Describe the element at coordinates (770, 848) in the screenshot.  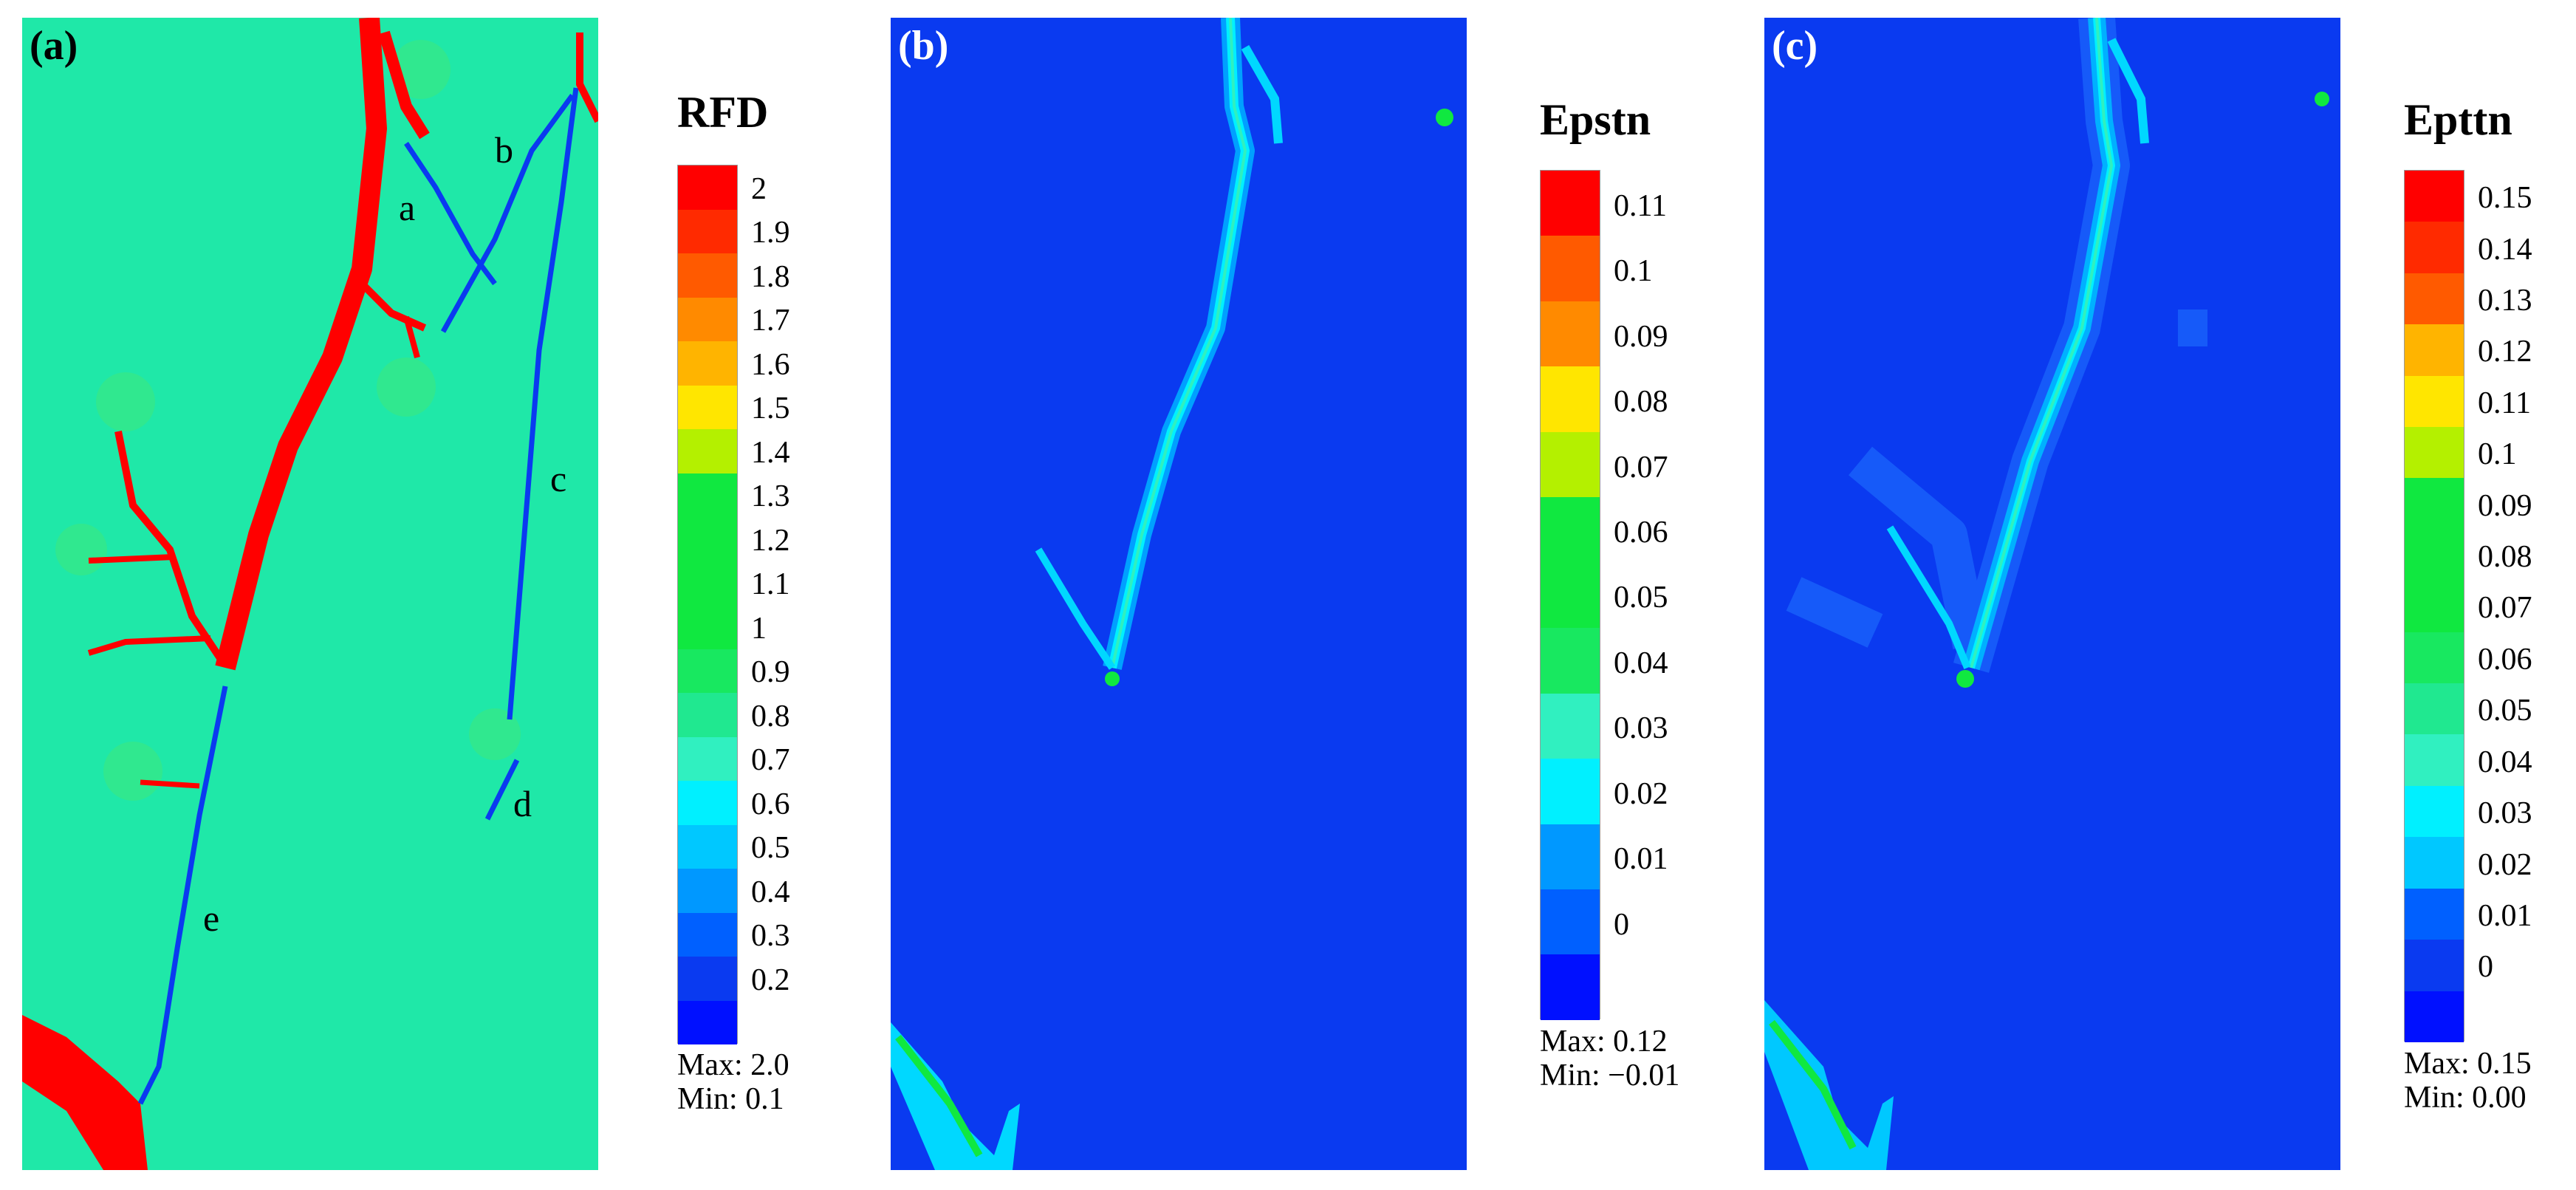
I see `color-scale-tick-label: 0.5` at that location.